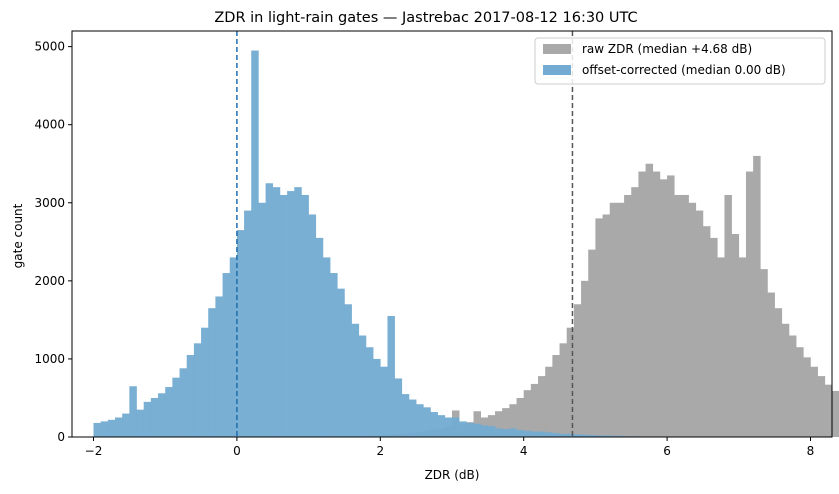 This screenshot has height=494, width=839. What do you see at coordinates (49, 359) in the screenshot?
I see `y-tick-label: 1000` at bounding box center [49, 359].